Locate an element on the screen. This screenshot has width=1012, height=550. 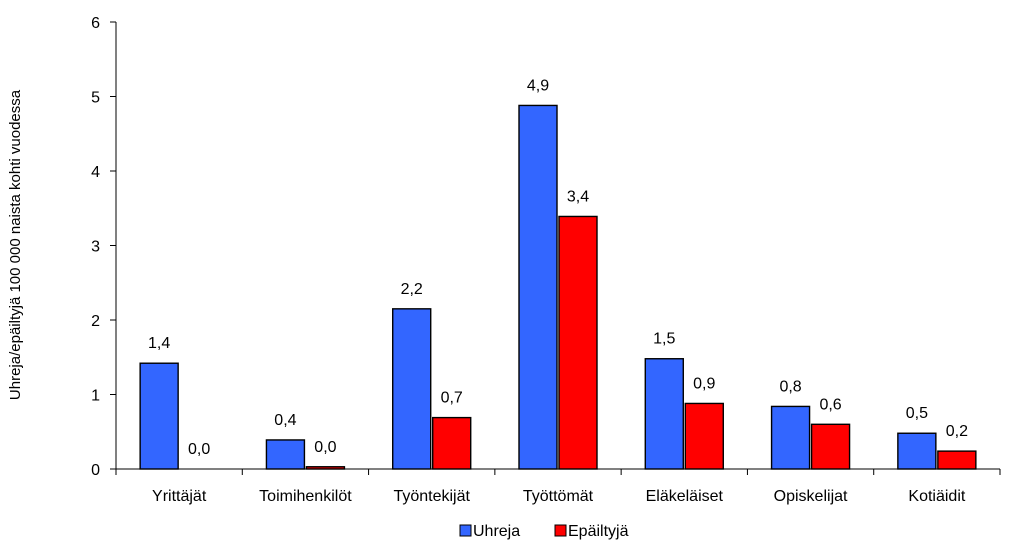
legend: Uhreja Epäiltyjä is located at coordinates (544, 531).